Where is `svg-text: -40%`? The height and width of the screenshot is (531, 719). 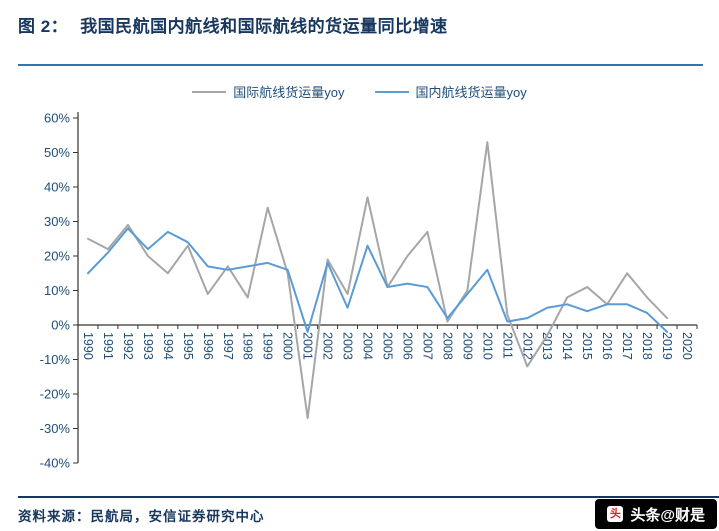
svg-text: -40% is located at coordinates (55, 463).